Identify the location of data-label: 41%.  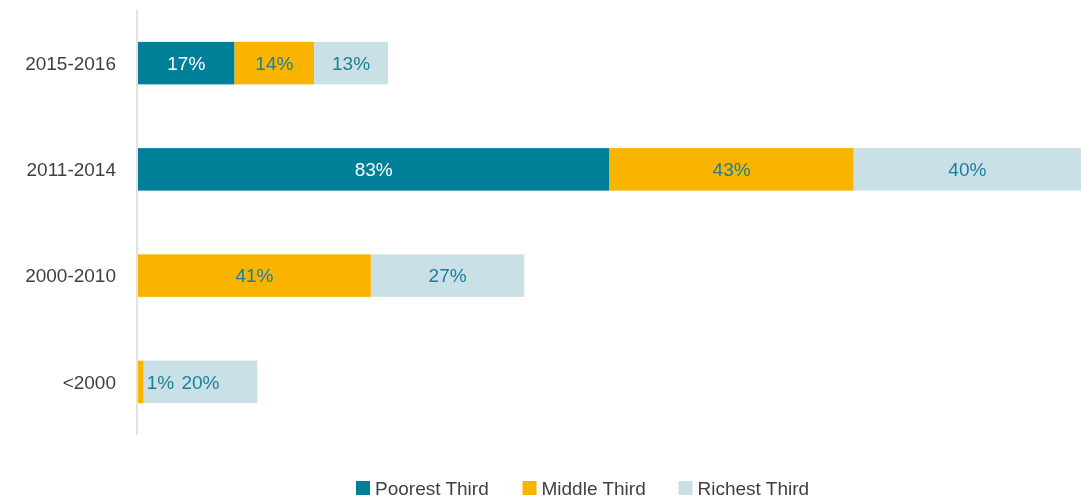
(254, 276).